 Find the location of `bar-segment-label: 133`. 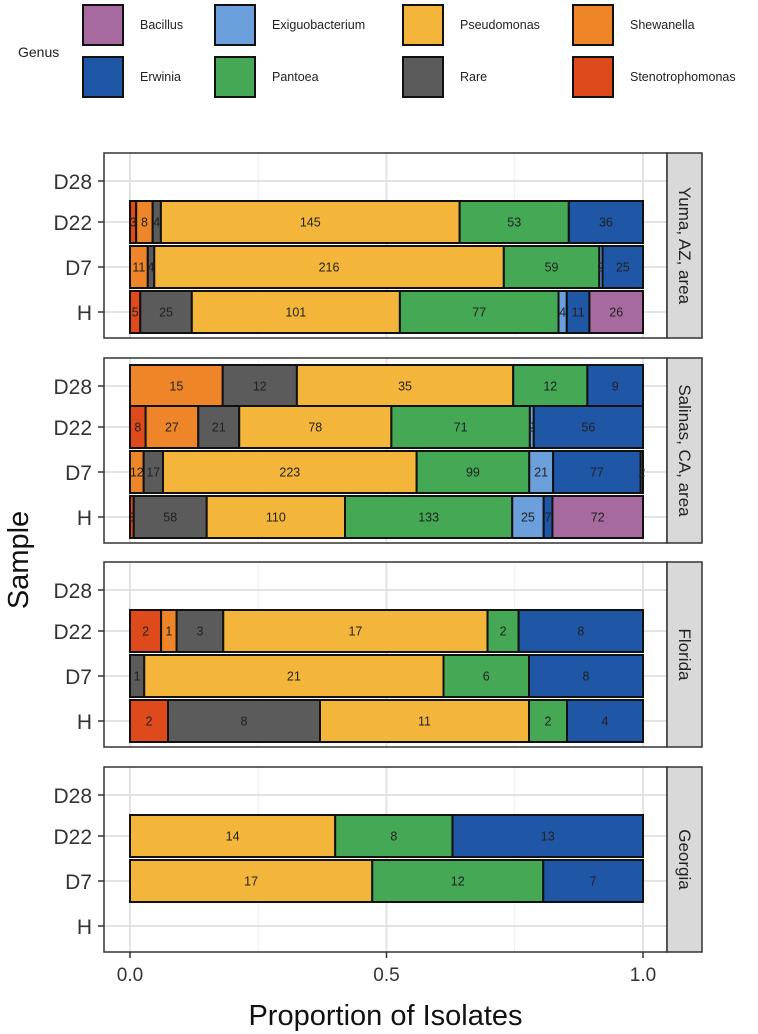

bar-segment-label: 133 is located at coordinates (428, 518).